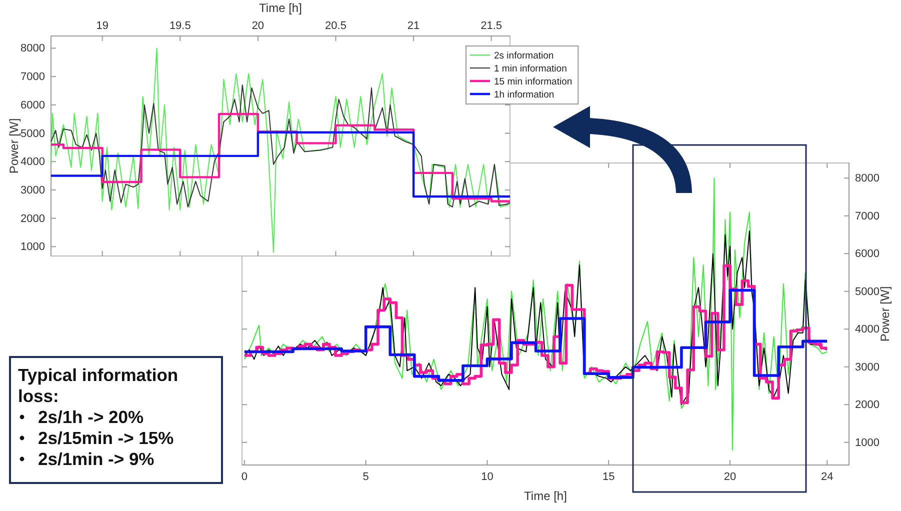 The image size is (901, 511). Describe the element at coordinates (91, 417) in the screenshot. I see `text: 2s/1h -> 20%` at that location.